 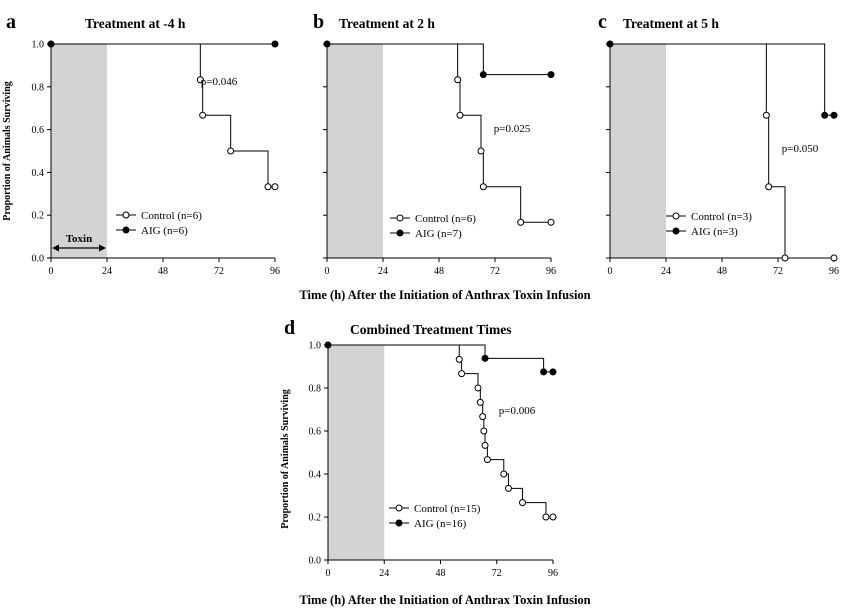 What do you see at coordinates (602, 22) in the screenshot?
I see `panel-letter: c` at bounding box center [602, 22].